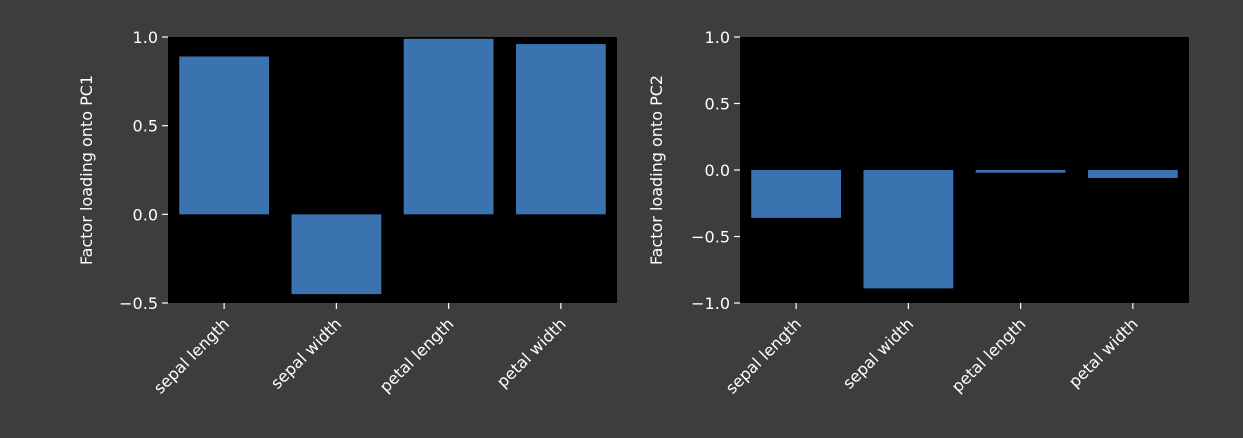 Image resolution: width=1243 pixels, height=438 pixels. I want to click on y-tick-label: −1.0, so click(710, 303).